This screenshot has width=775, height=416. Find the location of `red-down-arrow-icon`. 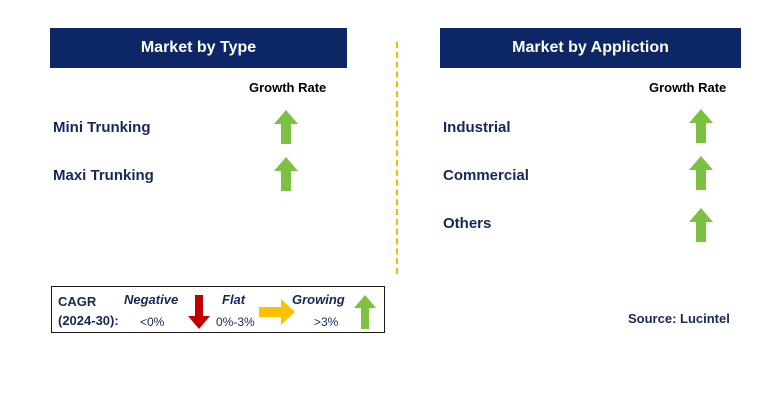

red-down-arrow-icon is located at coordinates (199, 312).